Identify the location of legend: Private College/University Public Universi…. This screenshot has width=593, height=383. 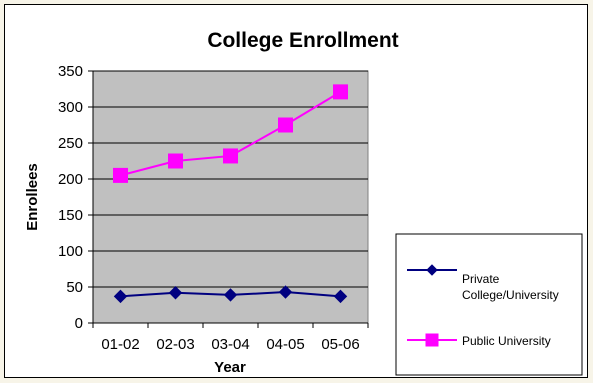
(483, 306).